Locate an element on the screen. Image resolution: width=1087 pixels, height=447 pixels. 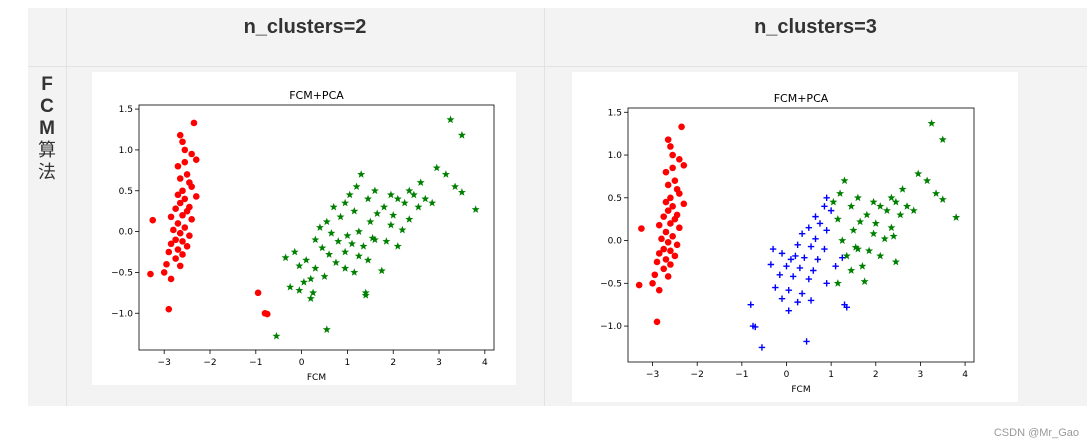
row-header-char: F is located at coordinates (47, 84).